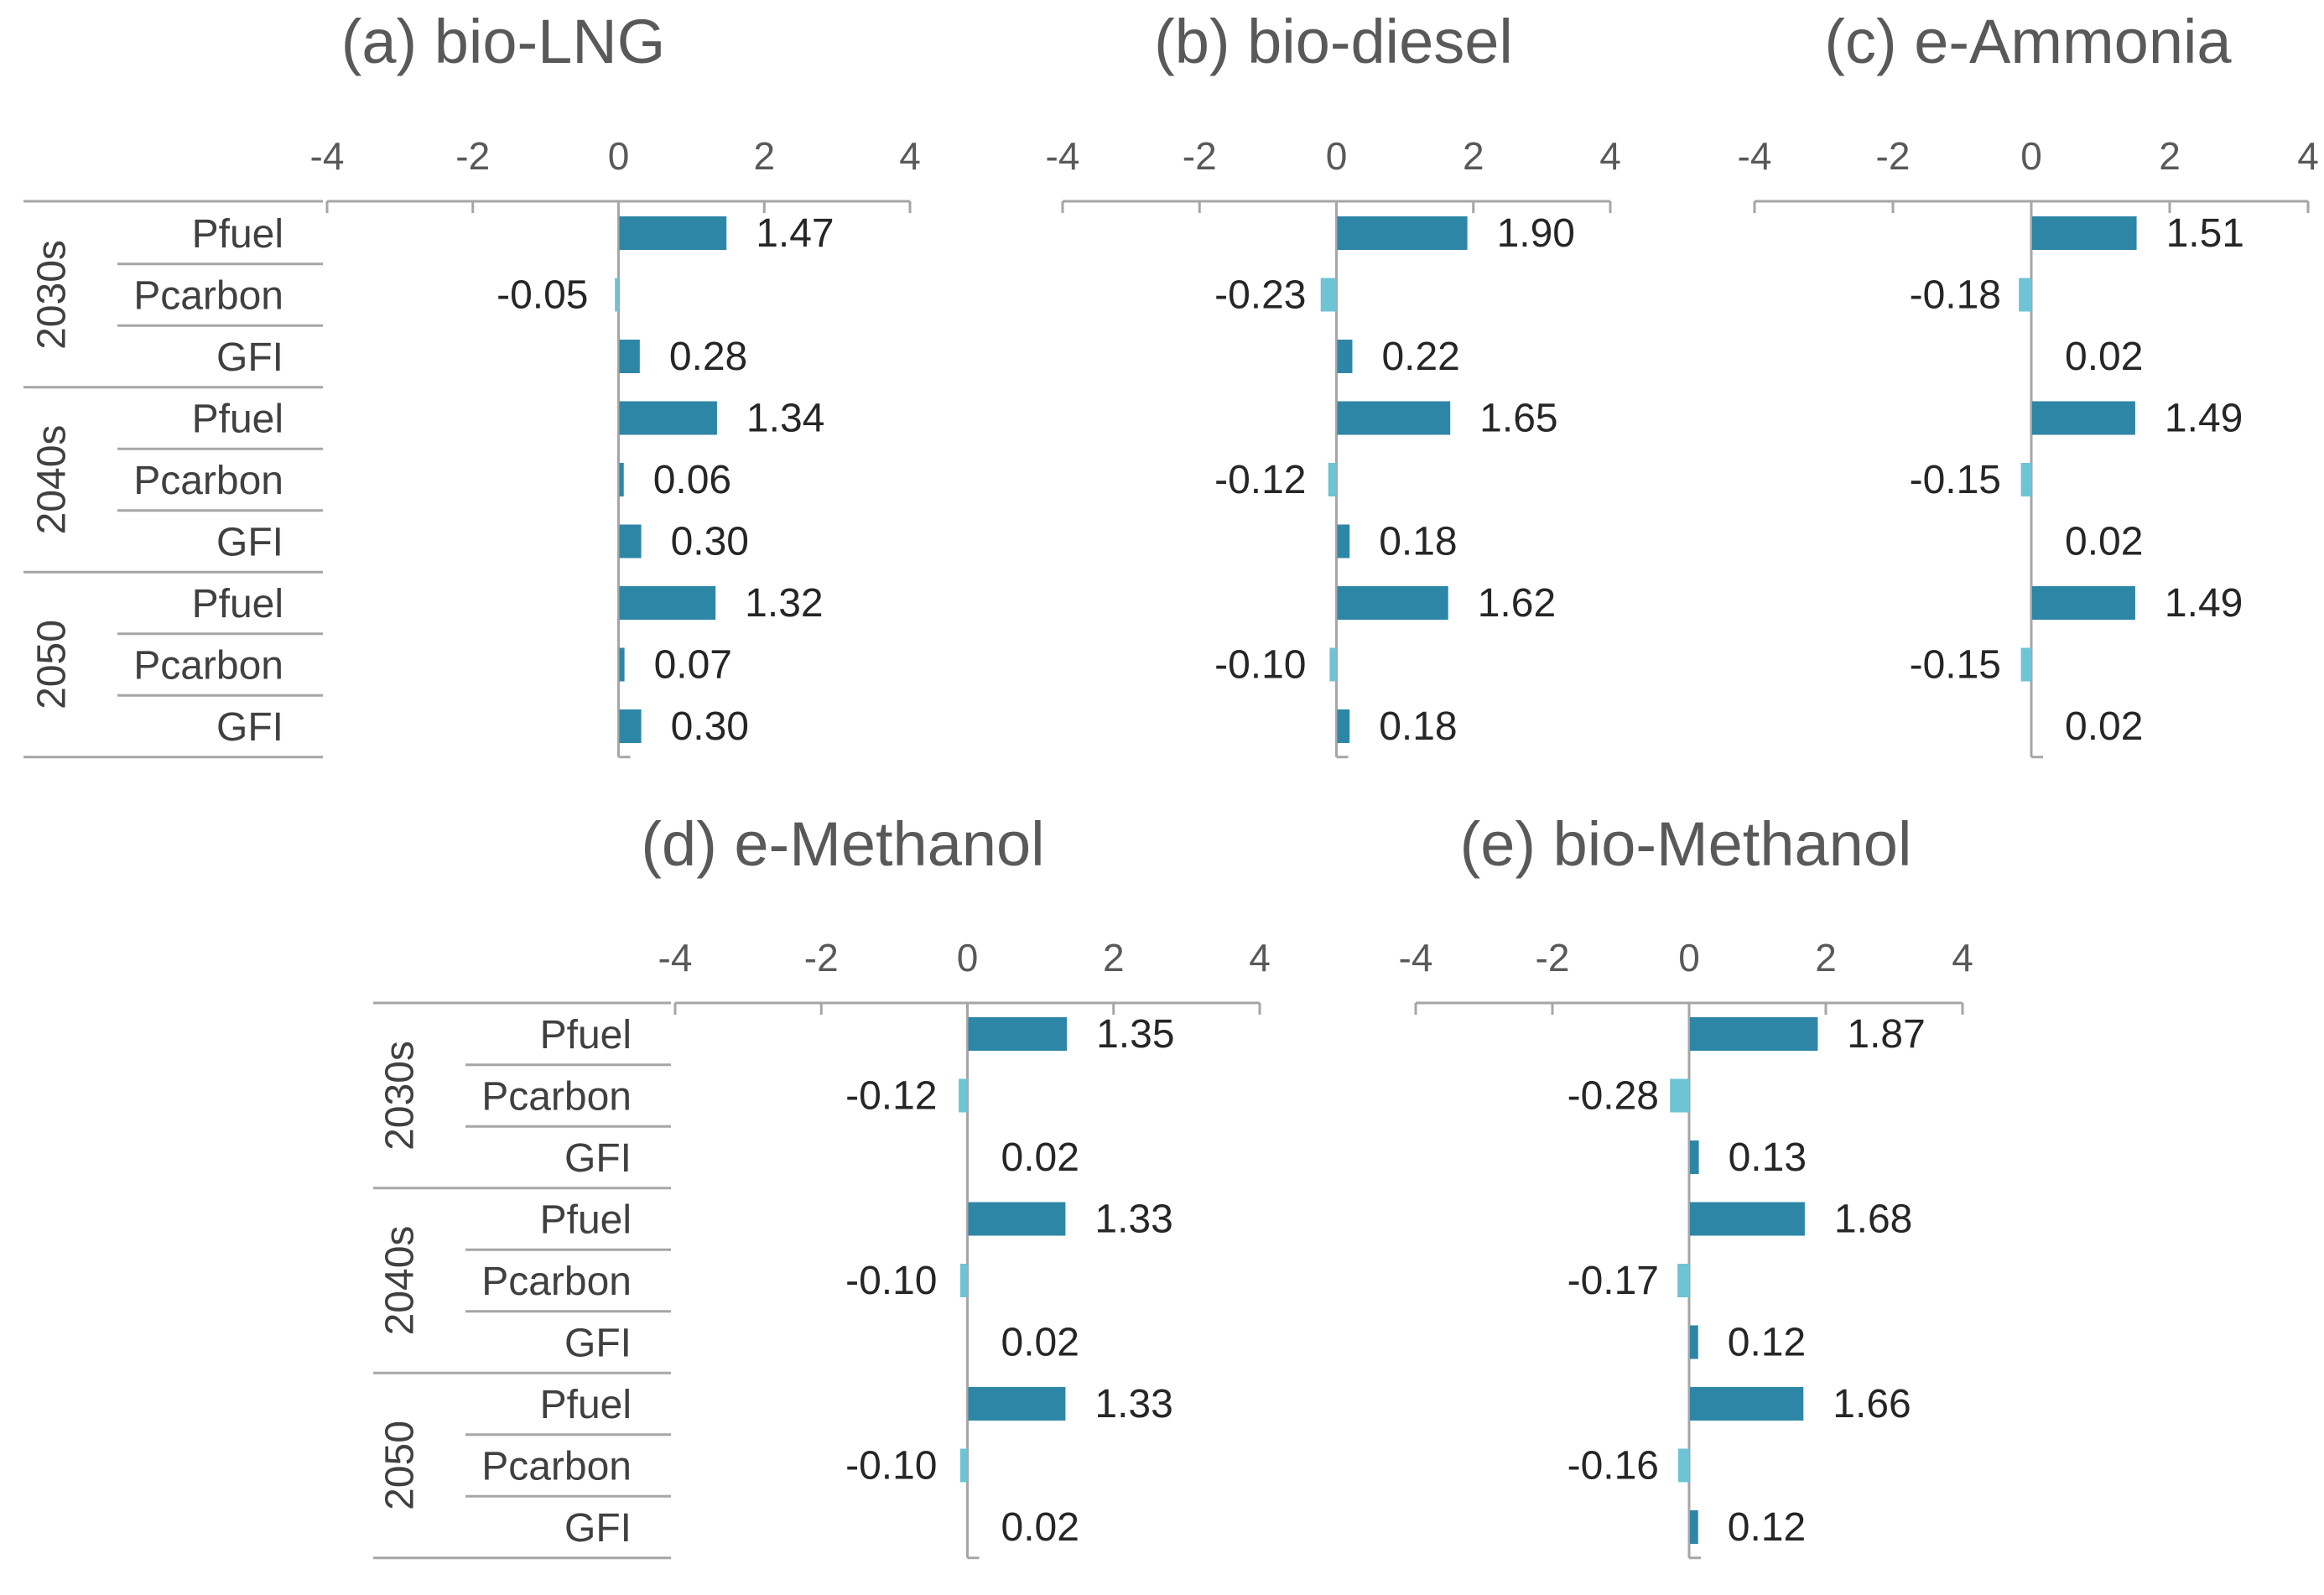 This screenshot has height=1595, width=2324. Describe the element at coordinates (1333, 41) in the screenshot. I see `chart-title: (b) bio-diesel` at that location.